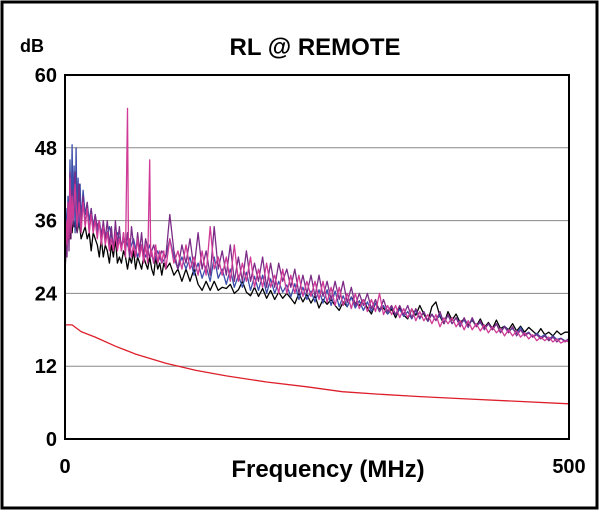 The width and height of the screenshot is (599, 510). What do you see at coordinates (46, 258) in the screenshot?
I see `y-axis-ticks: 0 12 24 36 48 60` at bounding box center [46, 258].